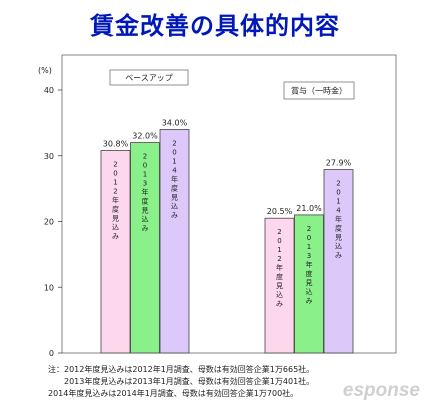  What do you see at coordinates (45, 70) in the screenshot?
I see `y-unit-label: (%)` at bounding box center [45, 70].